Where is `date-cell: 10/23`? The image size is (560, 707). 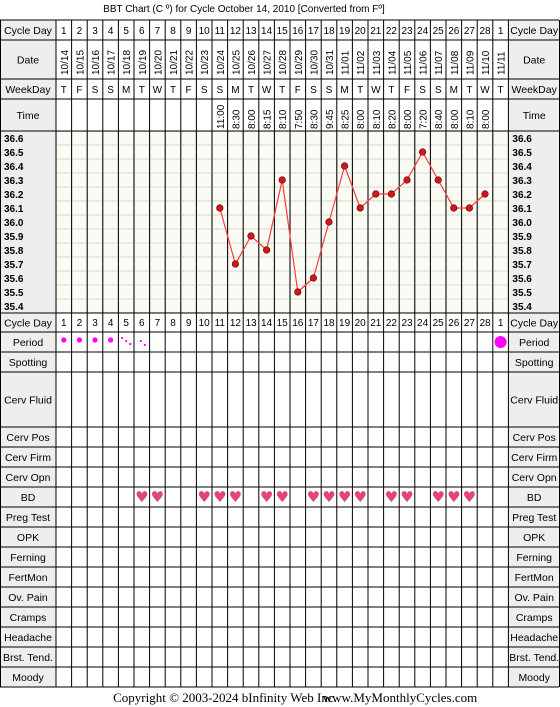 date-cell: 10/23 is located at coordinates (205, 62).